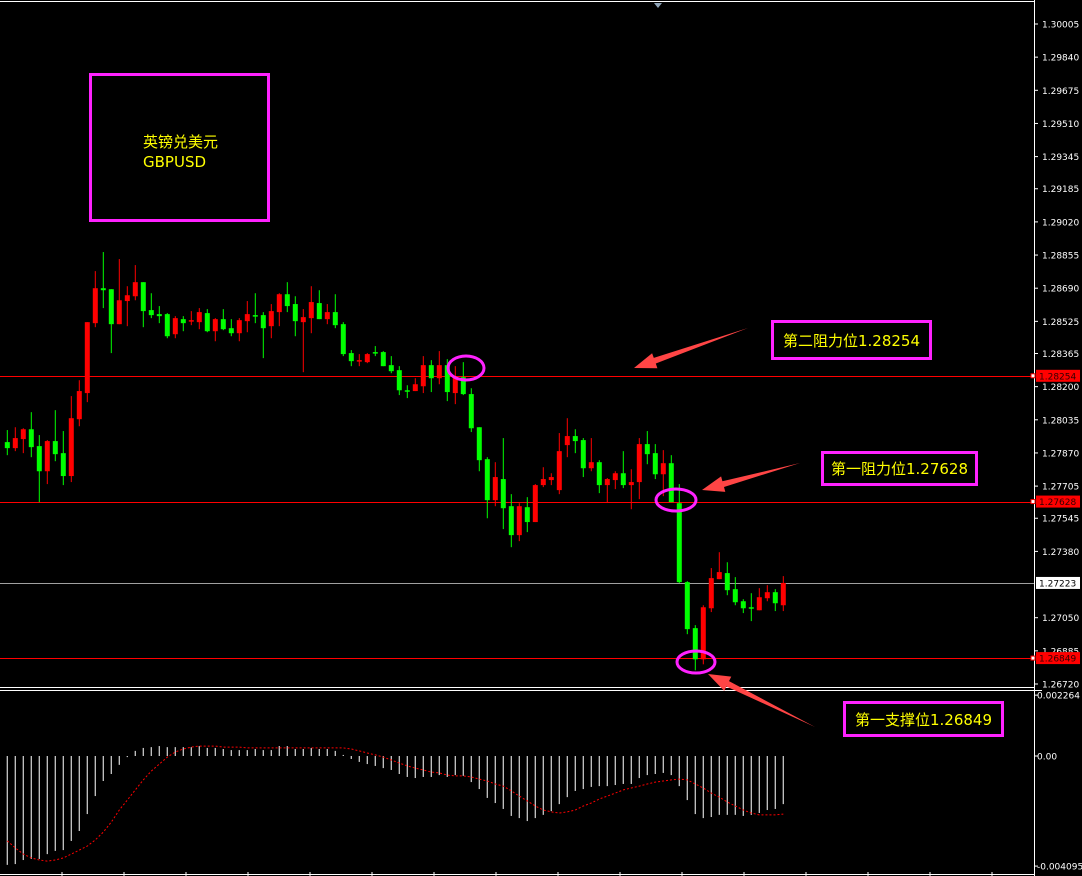 The height and width of the screenshot is (876, 1082). Describe the element at coordinates (851, 340) in the screenshot. I see `resistance-2-label: 第二阻力位1.28254` at that location.